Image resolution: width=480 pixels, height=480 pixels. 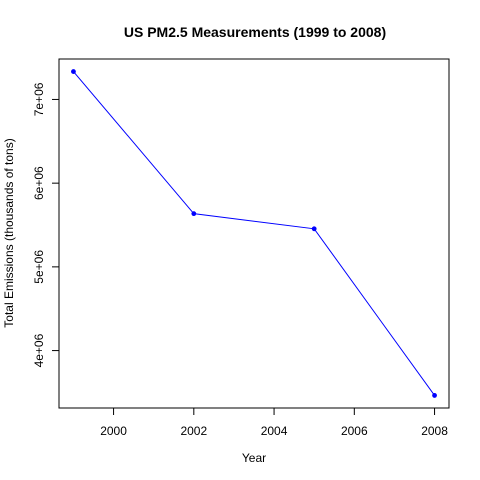 What do you see at coordinates (39, 350) in the screenshot?
I see `y-tick-label: 4e+06` at bounding box center [39, 350].